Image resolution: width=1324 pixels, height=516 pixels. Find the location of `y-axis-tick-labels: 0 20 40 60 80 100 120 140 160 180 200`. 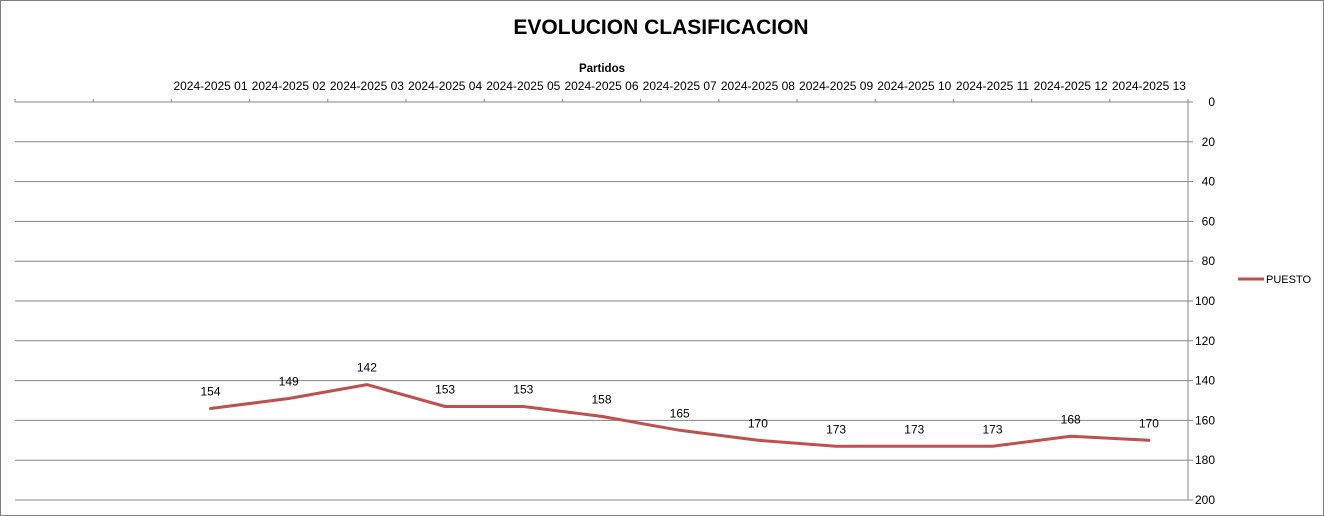

y-axis-tick-labels: 0 20 40 60 80 100 120 140 160 180 200 is located at coordinates (1205, 301).